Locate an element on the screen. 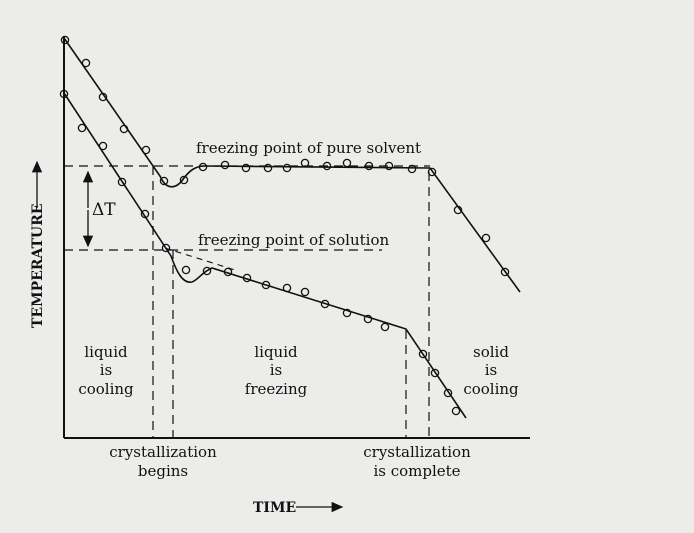 This screenshot has height=533, width=694. phase-cooling-line-2: is is located at coordinates (106, 370).